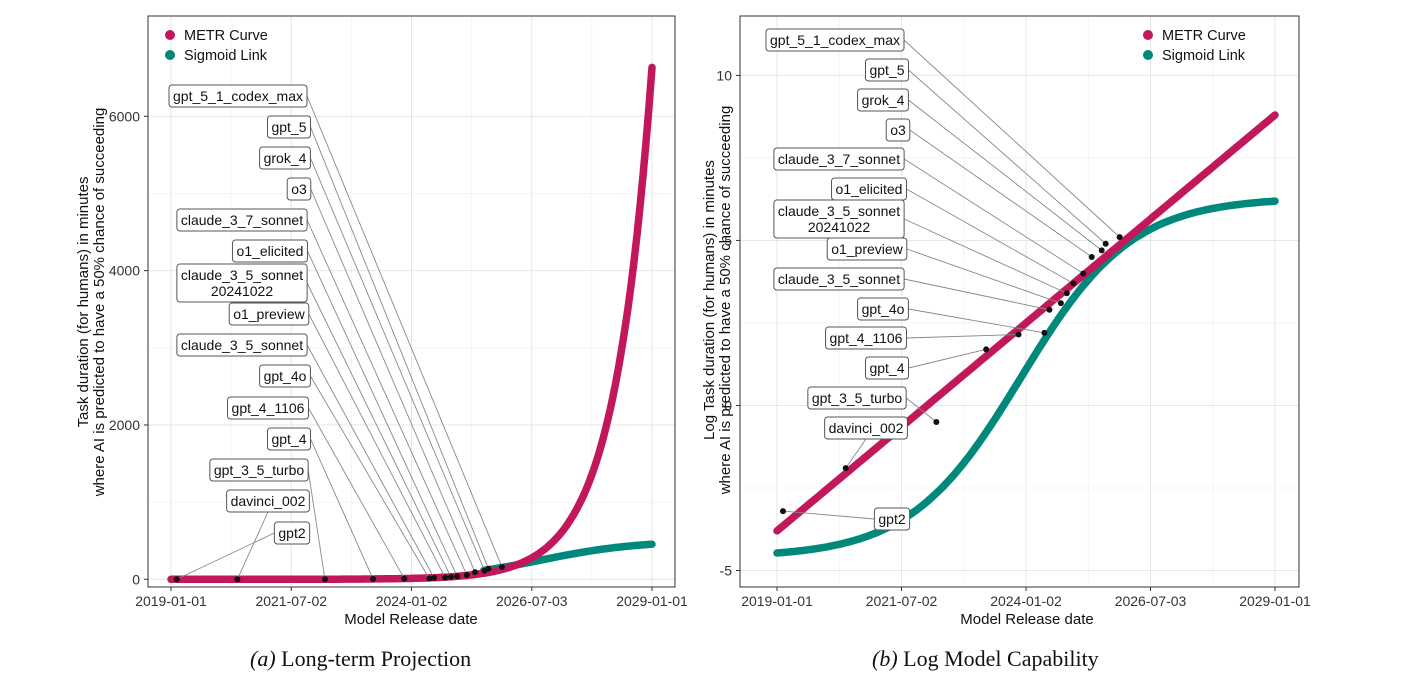 This screenshot has width=1408, height=681. I want to click on callout-gpt_4: gpt_4, so click(887, 368).